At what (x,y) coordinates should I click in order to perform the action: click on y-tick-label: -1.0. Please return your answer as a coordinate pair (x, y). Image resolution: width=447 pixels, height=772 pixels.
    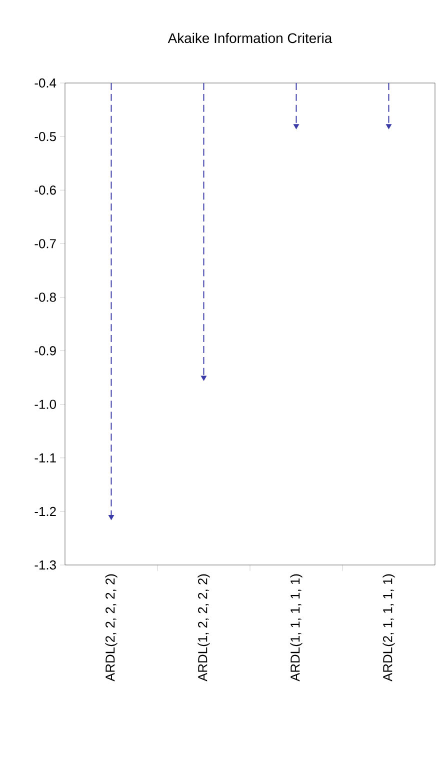
    Looking at the image, I should click on (45, 404).